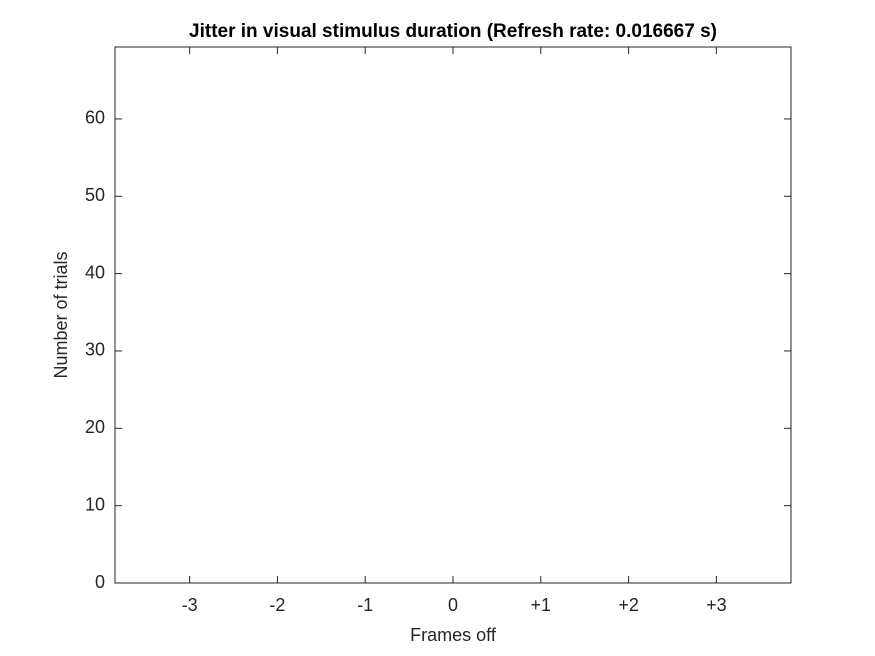  Describe the element at coordinates (95, 427) in the screenshot. I see `y-tick-label: 20` at that location.